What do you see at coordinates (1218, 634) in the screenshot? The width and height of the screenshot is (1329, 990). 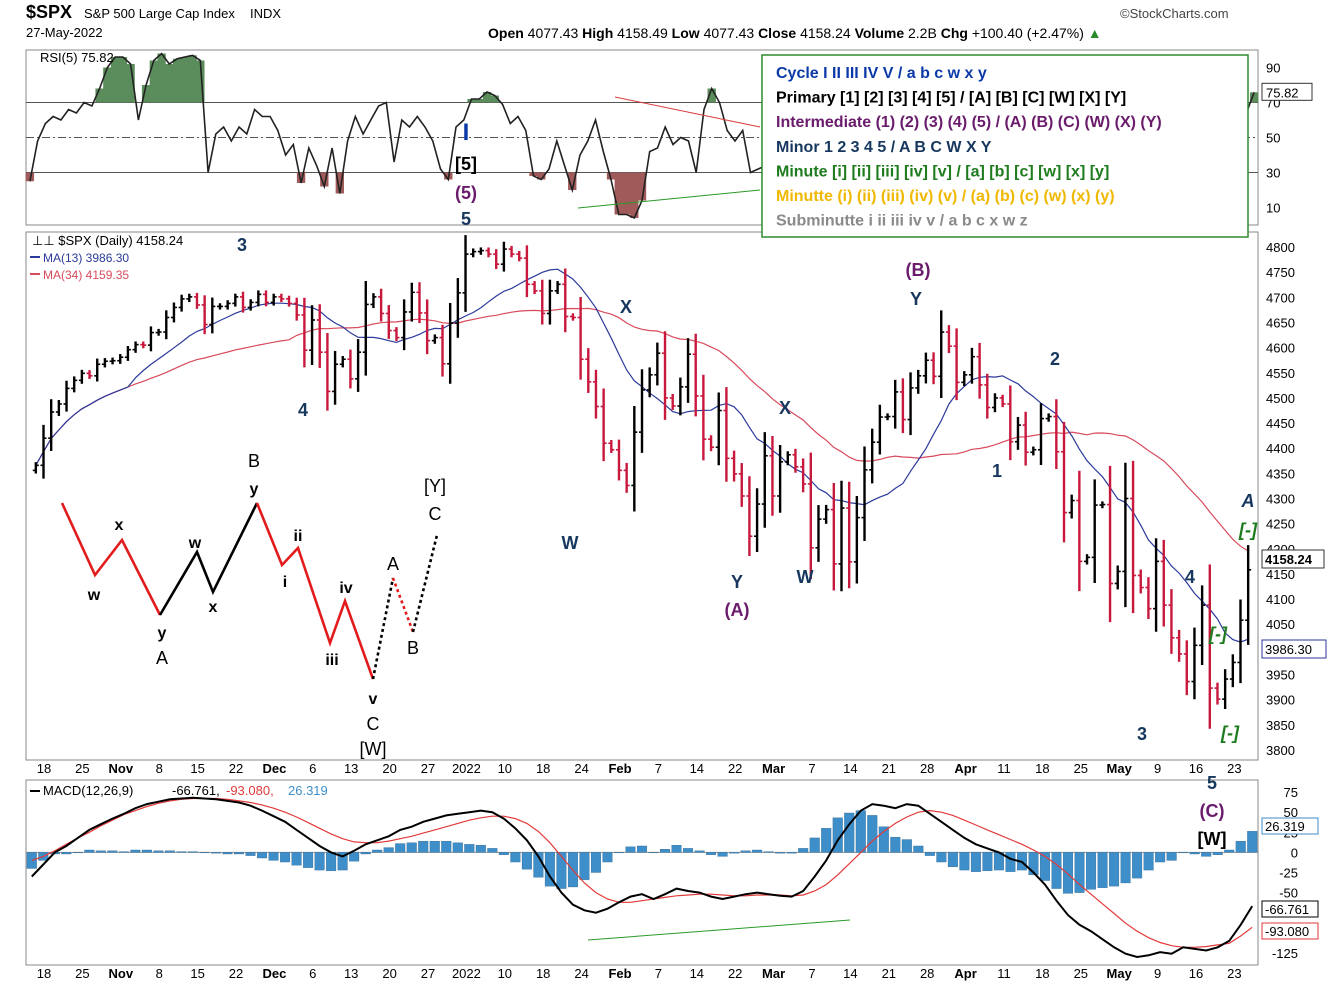 I see `wave-label: [-]` at bounding box center [1218, 634].